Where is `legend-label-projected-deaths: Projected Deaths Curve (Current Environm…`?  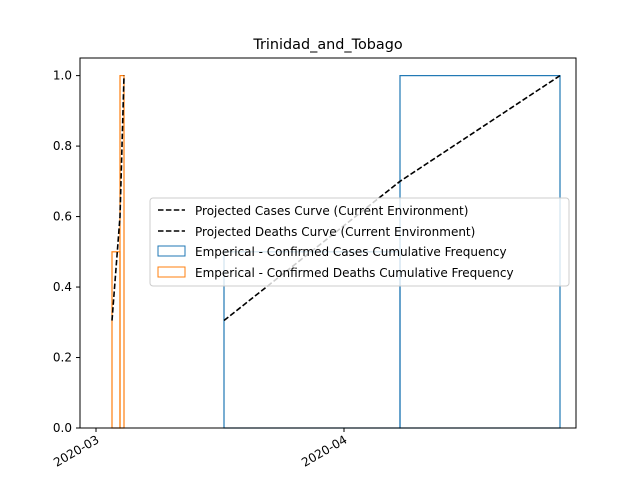 legend-label-projected-deaths: Projected Deaths Curve (Current Environm… is located at coordinates (335, 232).